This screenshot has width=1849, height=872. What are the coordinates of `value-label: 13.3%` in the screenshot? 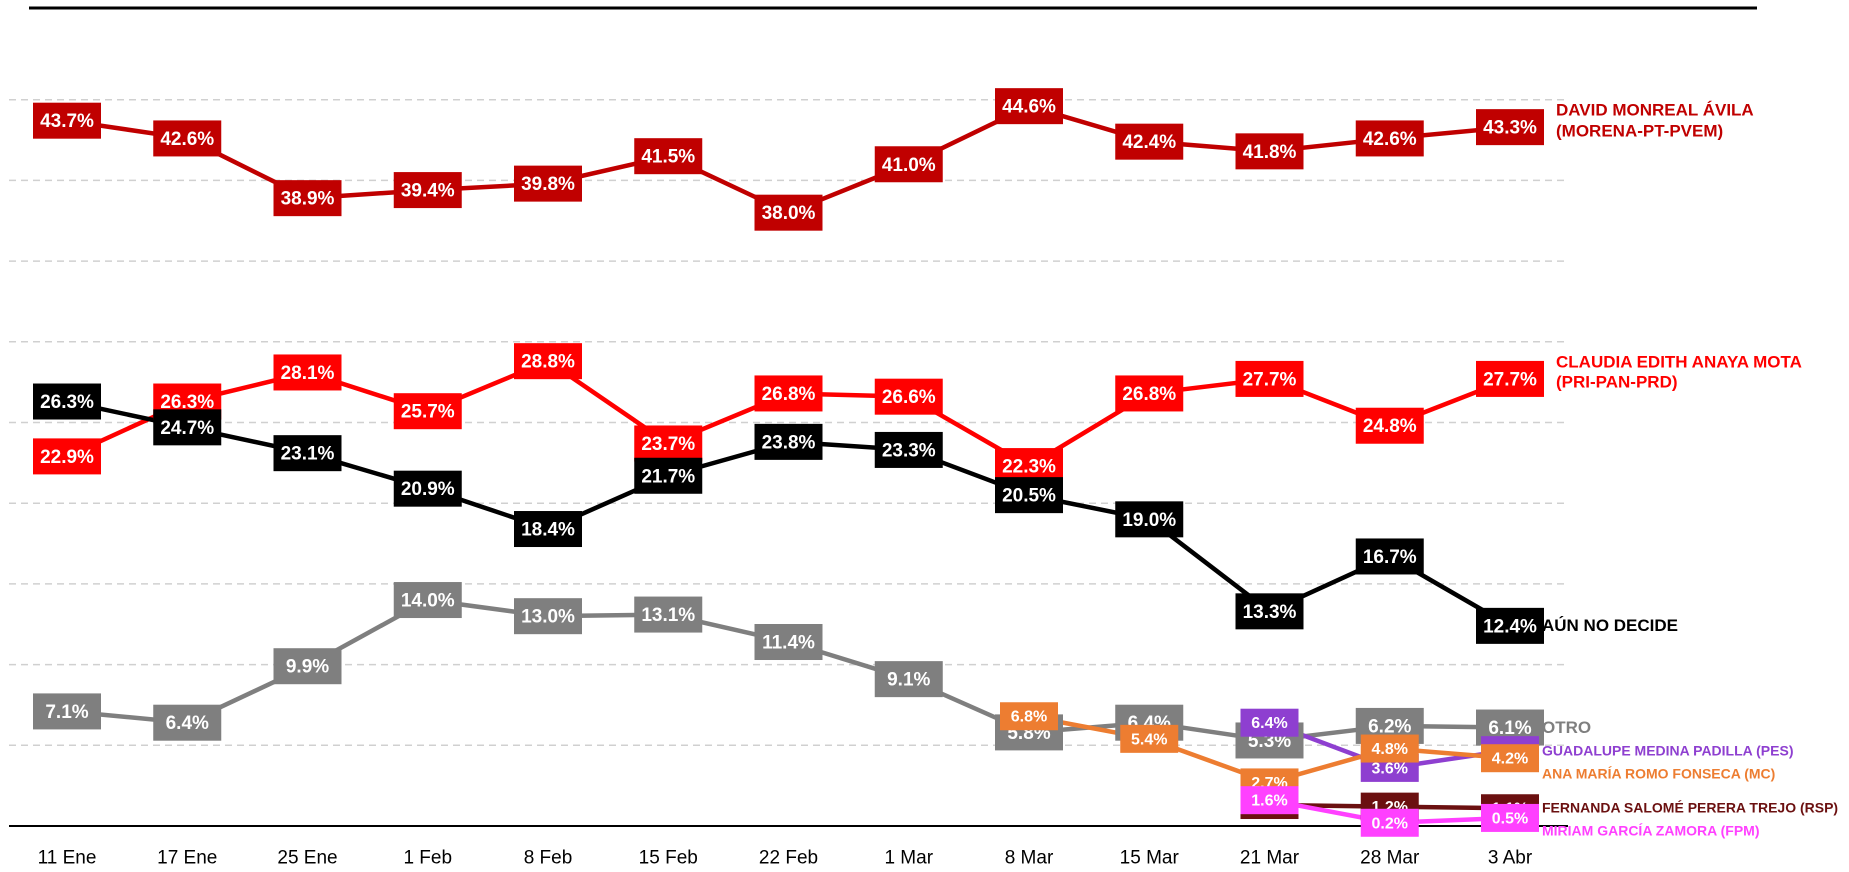 It's located at (1270, 612).